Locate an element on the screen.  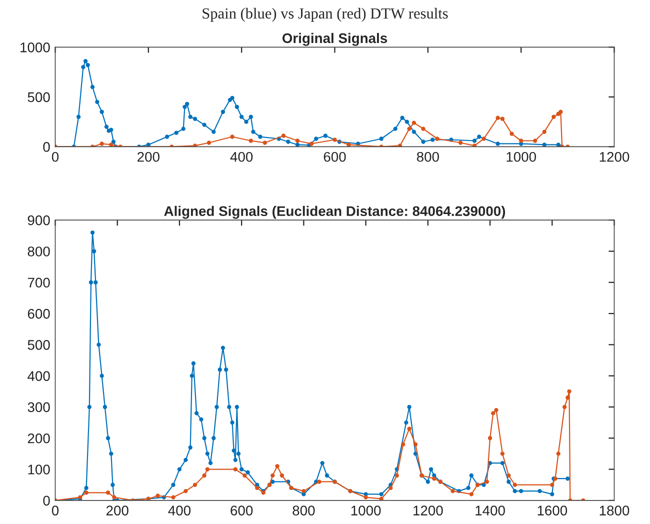
chart-title: Aligned Signals (Euclidean Distance: 84064.239000) is located at coordinates (335, 212).